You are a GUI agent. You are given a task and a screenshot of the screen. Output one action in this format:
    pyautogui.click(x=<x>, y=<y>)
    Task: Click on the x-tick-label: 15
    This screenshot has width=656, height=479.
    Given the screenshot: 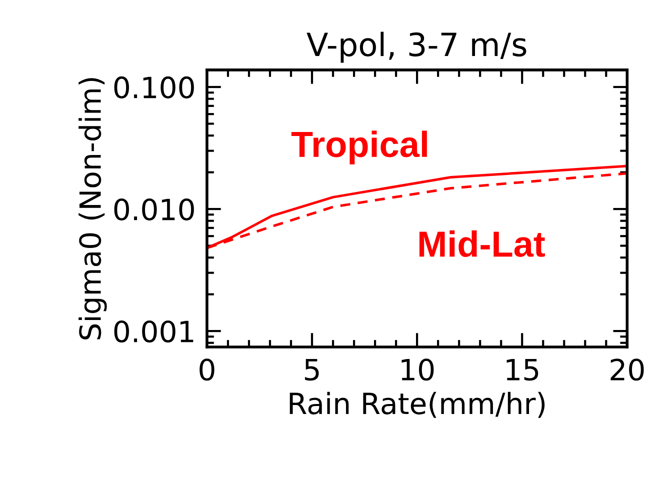 What is the action you would take?
    pyautogui.click(x=522, y=369)
    